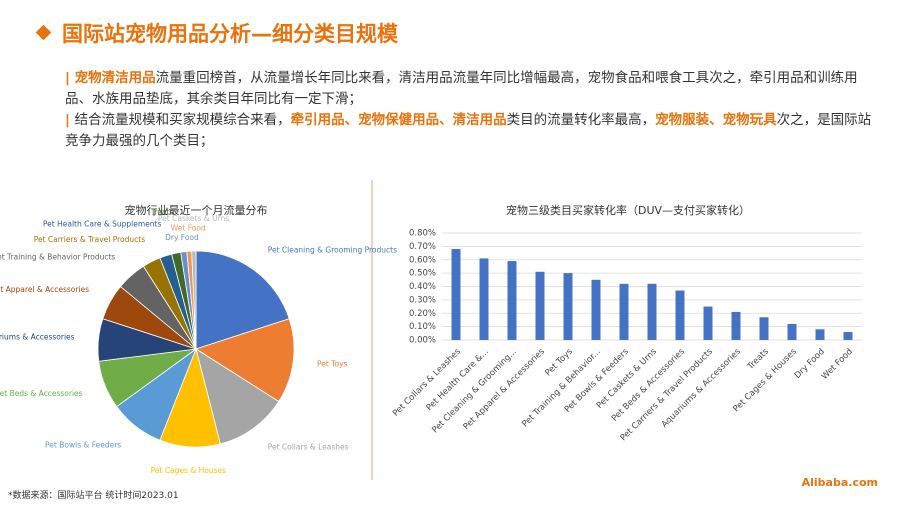 This screenshot has height=506, width=900. Describe the element at coordinates (716, 120) in the screenshot. I see `text-run: 宠物服装、宠物玩具` at that location.